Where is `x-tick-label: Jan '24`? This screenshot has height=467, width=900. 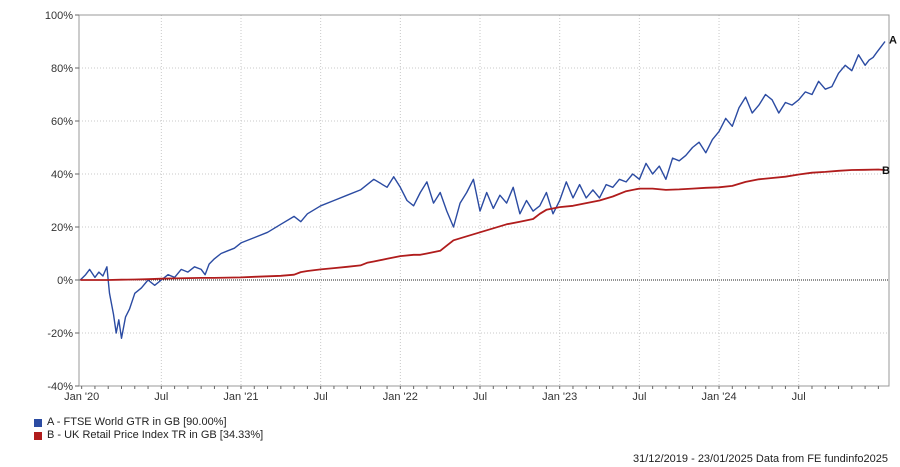 x-tick-label: Jan '24 is located at coordinates (718, 397).